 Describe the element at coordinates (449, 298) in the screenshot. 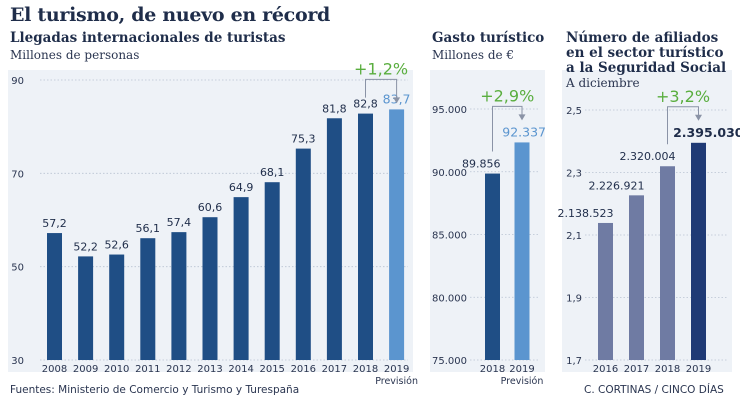

I see `chart2-ytick-label: 80.000` at that location.